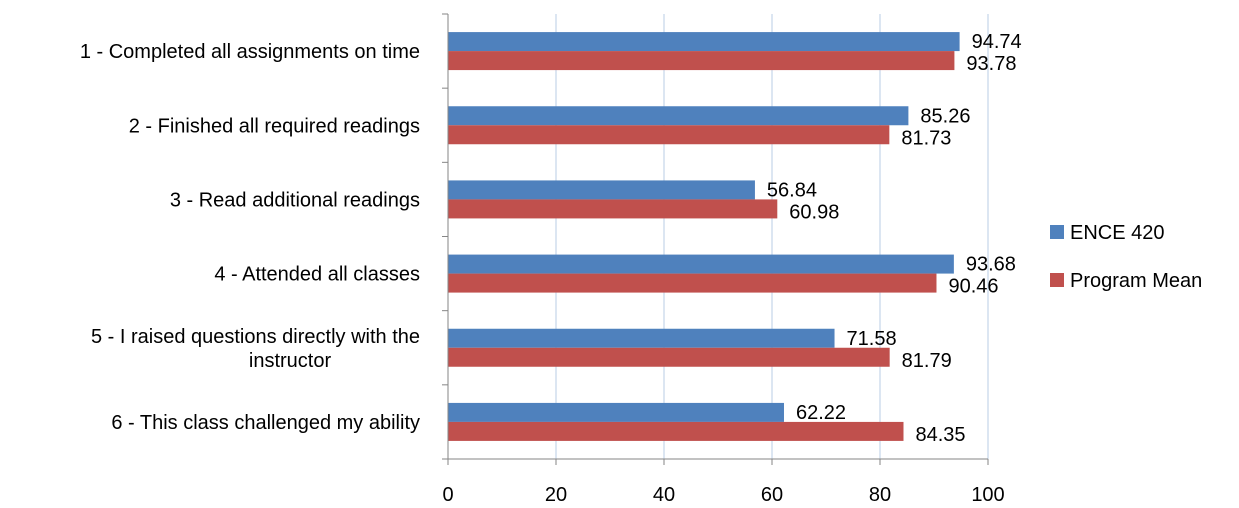 The height and width of the screenshot is (508, 1239). Describe the element at coordinates (991, 265) in the screenshot. I see `data-label-1-4: 93.68` at that location.